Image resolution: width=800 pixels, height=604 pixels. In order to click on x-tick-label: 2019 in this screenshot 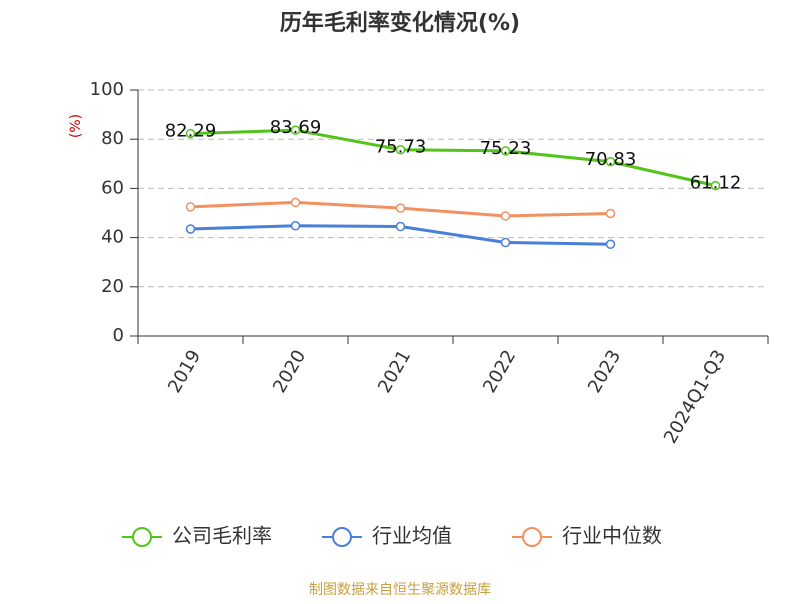, I will do `click(184, 372)`.